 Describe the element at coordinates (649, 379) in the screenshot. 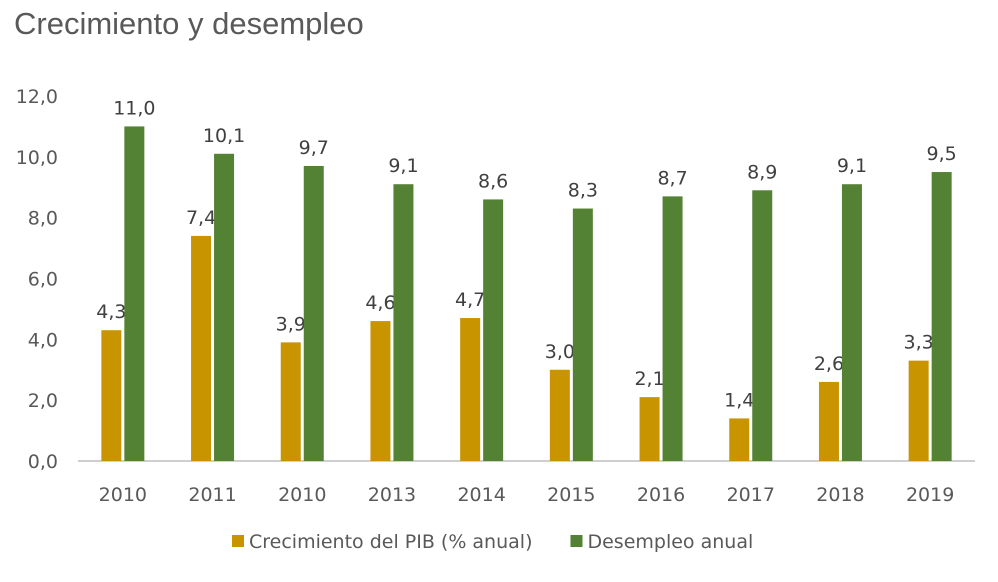

I see `data-label: 2,1` at that location.